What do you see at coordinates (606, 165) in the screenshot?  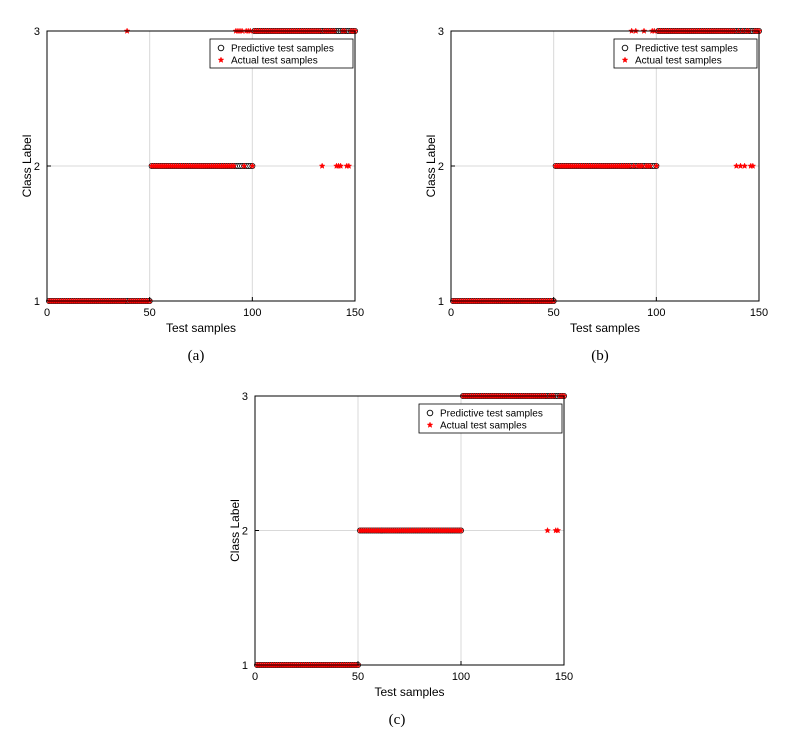 I see `data-points` at bounding box center [606, 165].